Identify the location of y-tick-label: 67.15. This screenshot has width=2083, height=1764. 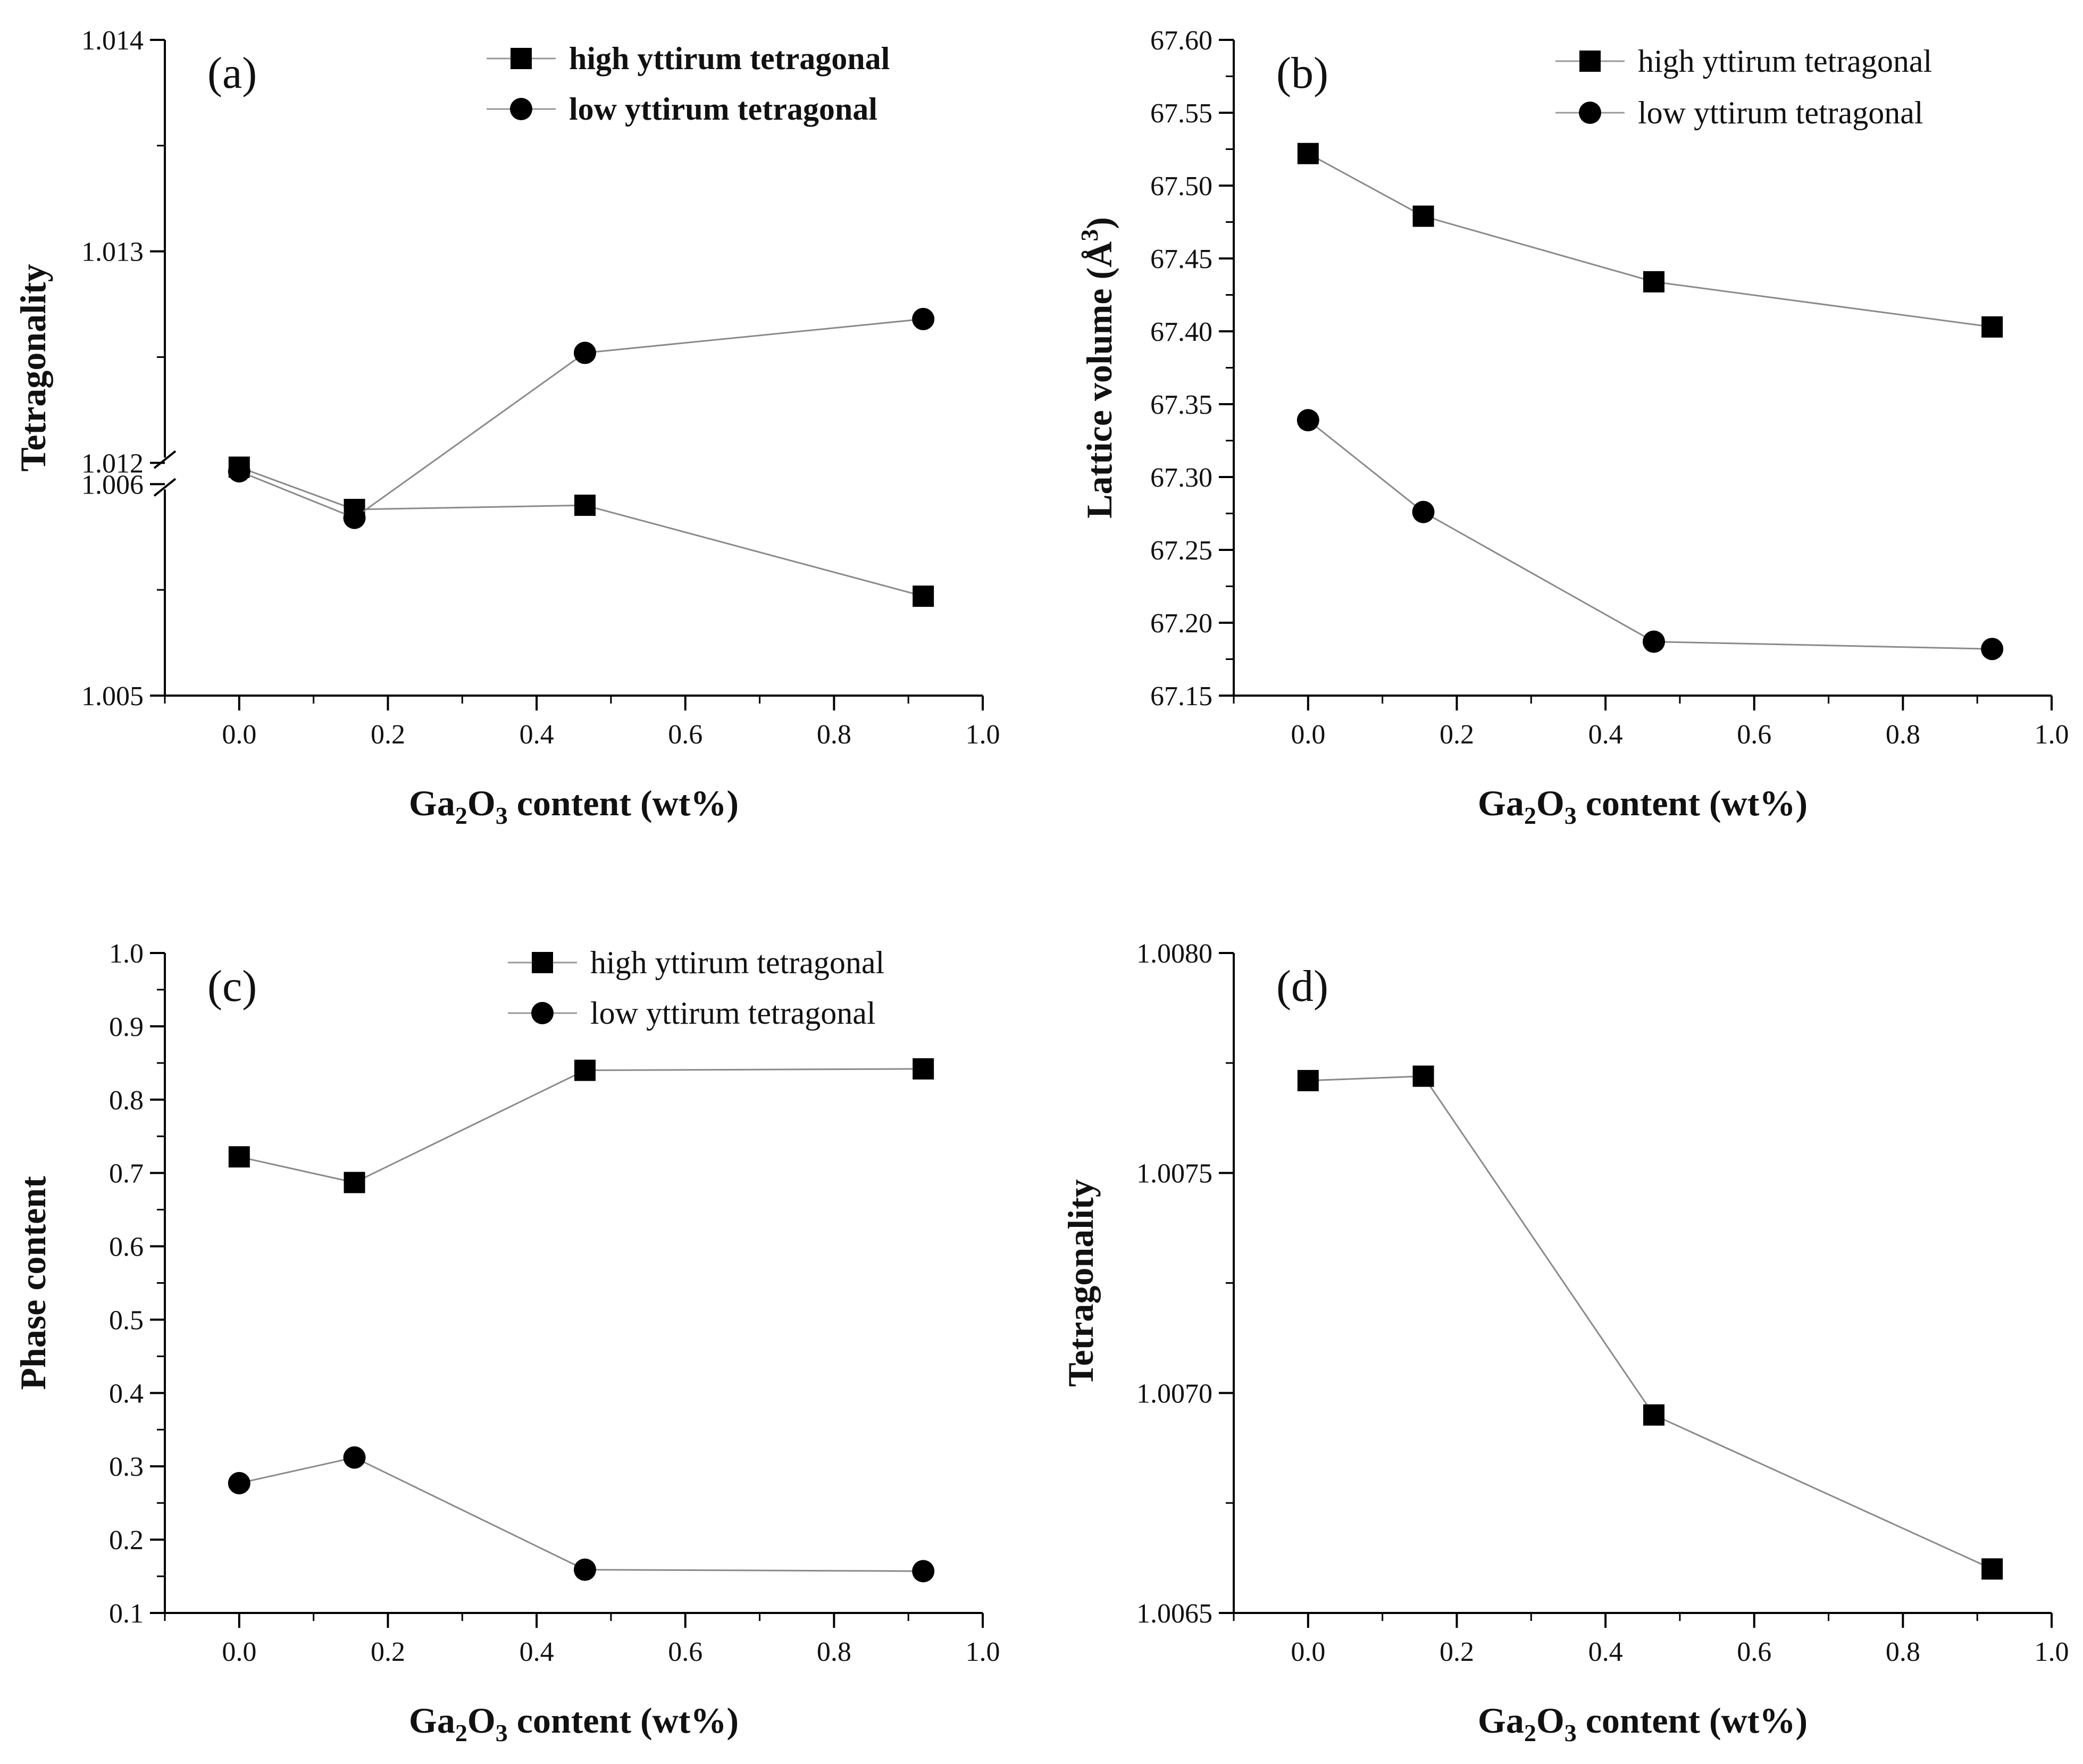
(1181, 696).